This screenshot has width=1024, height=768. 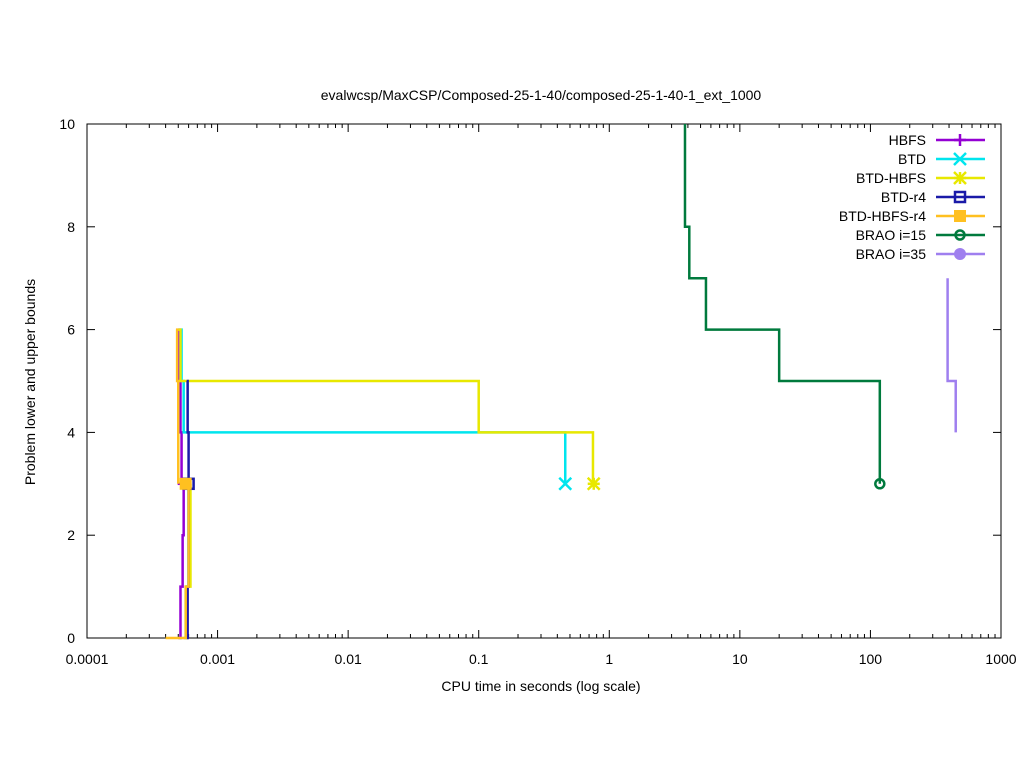 What do you see at coordinates (540, 686) in the screenshot?
I see `x-axis-label: CPU time in seconds (log scale)` at bounding box center [540, 686].